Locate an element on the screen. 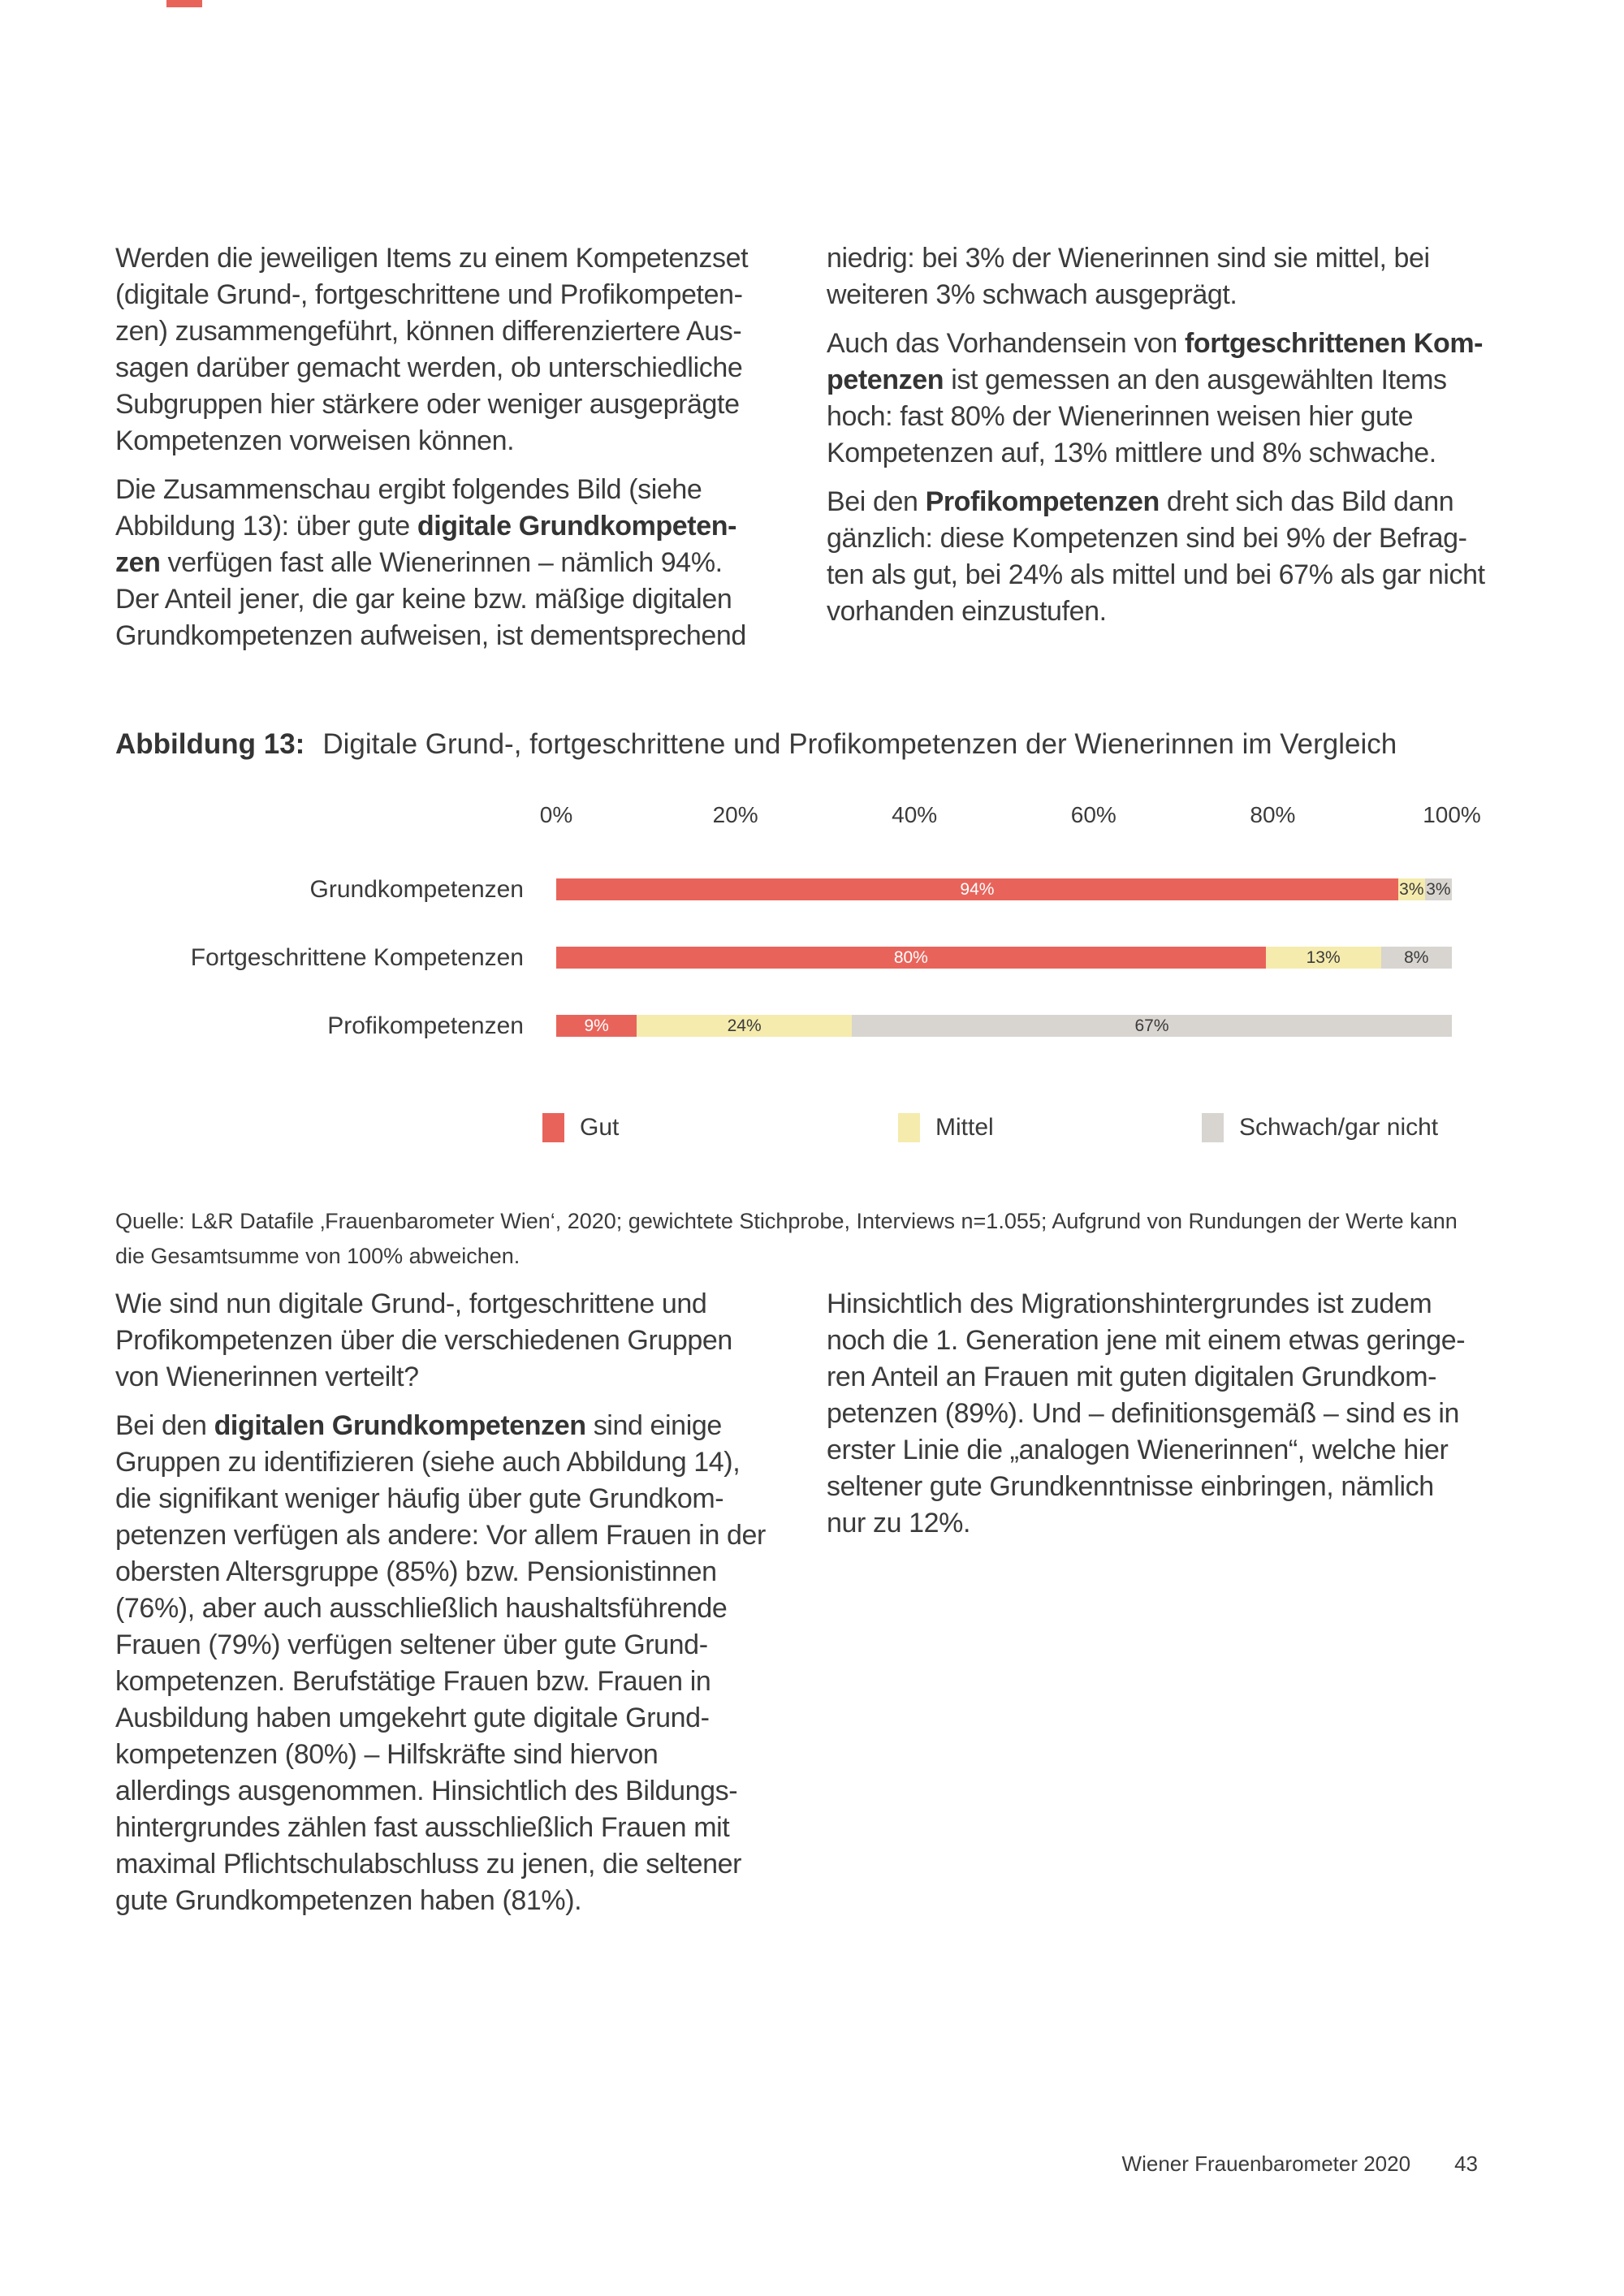  bar-value-label: 80% is located at coordinates (911, 957).